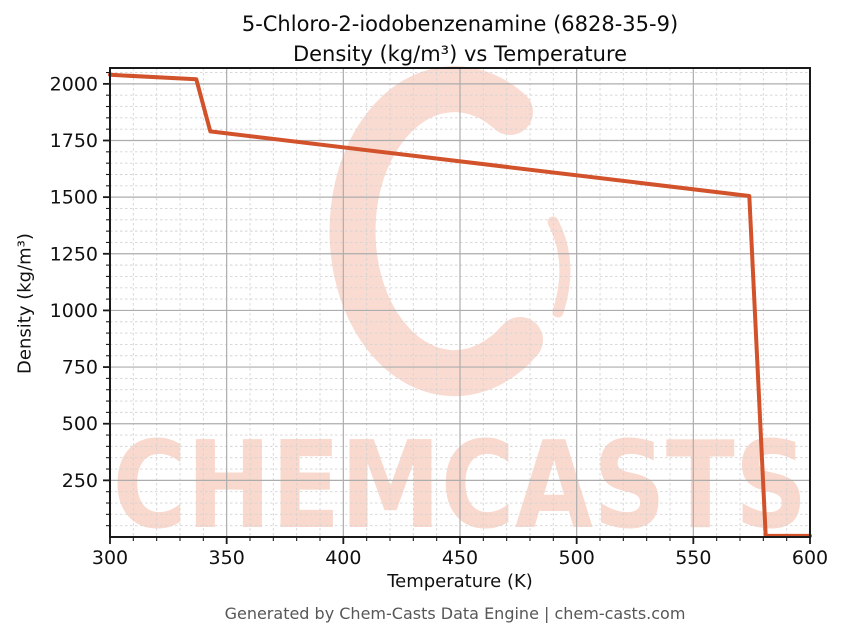 This screenshot has height=644, width=843. I want to click on x-tick-label: 500, so click(577, 558).